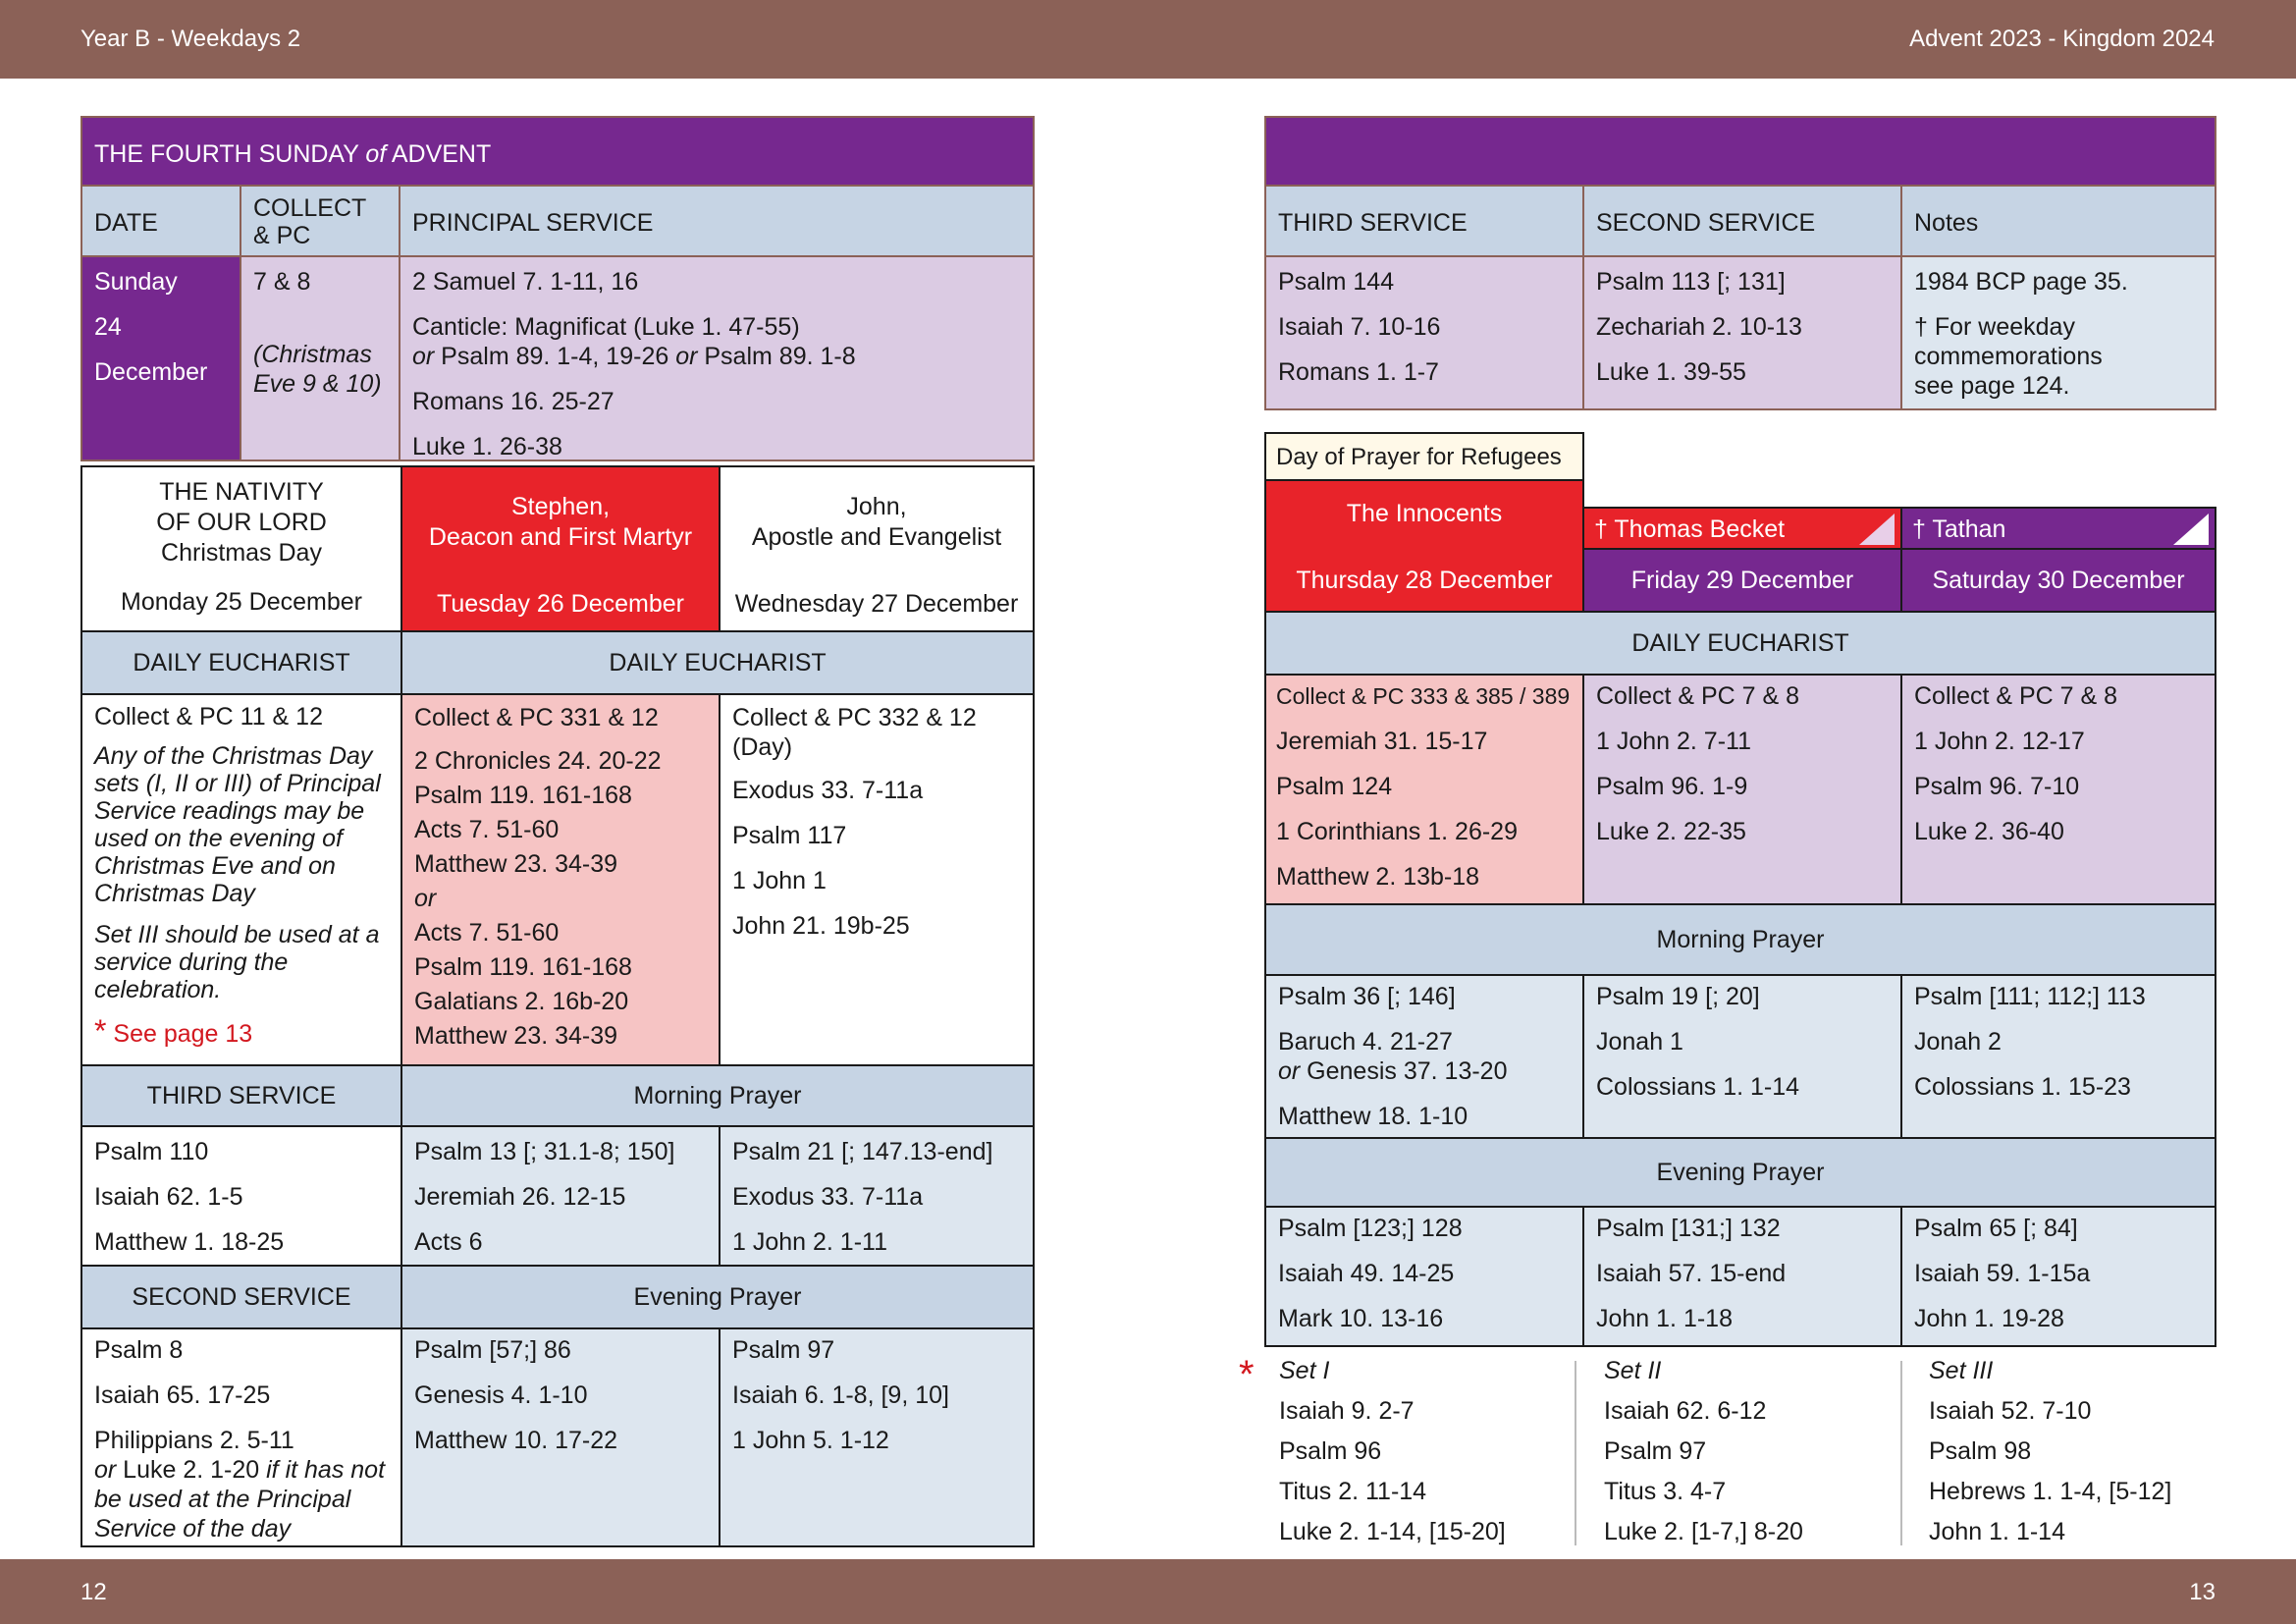  What do you see at coordinates (557, 151) in the screenshot?
I see `sunday-title: THE FOURTH SUNDAY of ADVENT` at bounding box center [557, 151].